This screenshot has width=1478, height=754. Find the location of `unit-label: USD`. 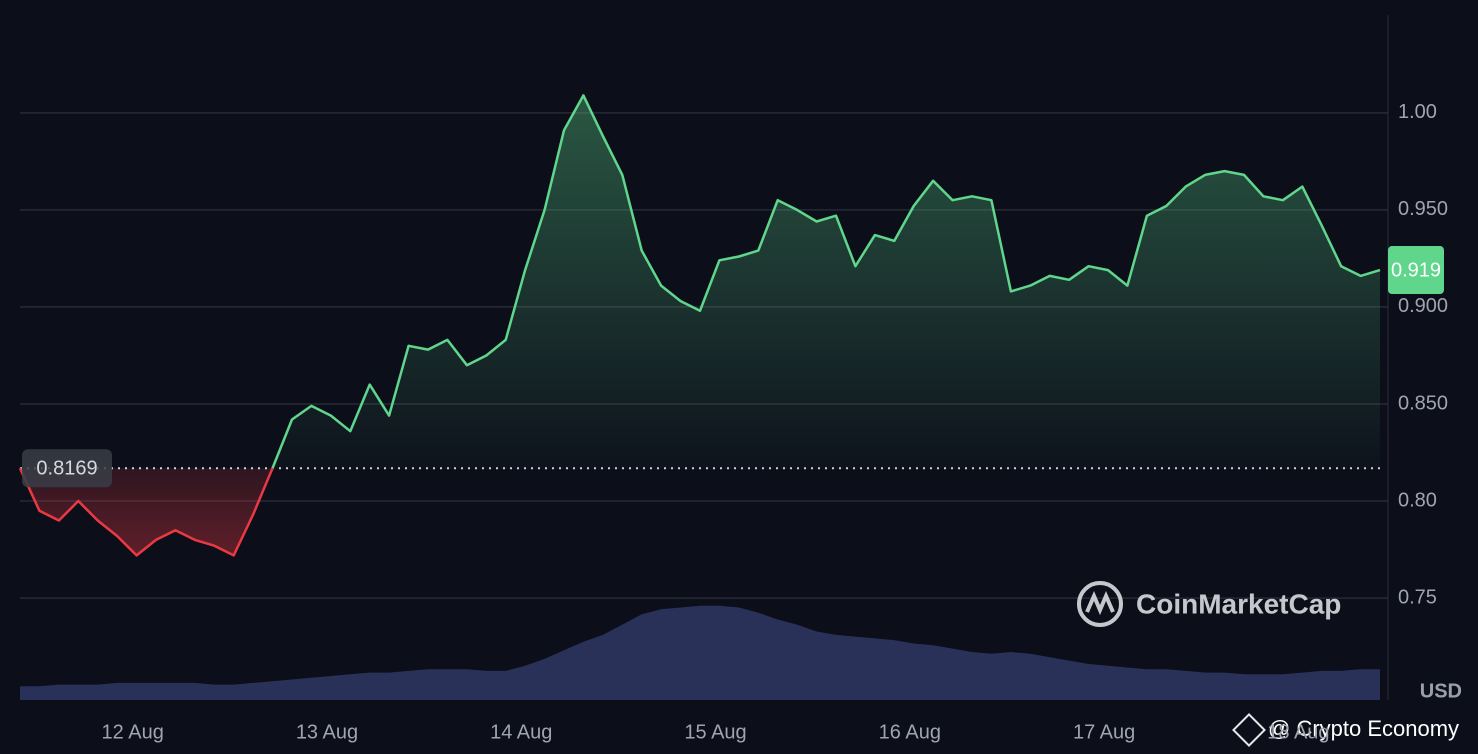

unit-label: USD is located at coordinates (1441, 691).